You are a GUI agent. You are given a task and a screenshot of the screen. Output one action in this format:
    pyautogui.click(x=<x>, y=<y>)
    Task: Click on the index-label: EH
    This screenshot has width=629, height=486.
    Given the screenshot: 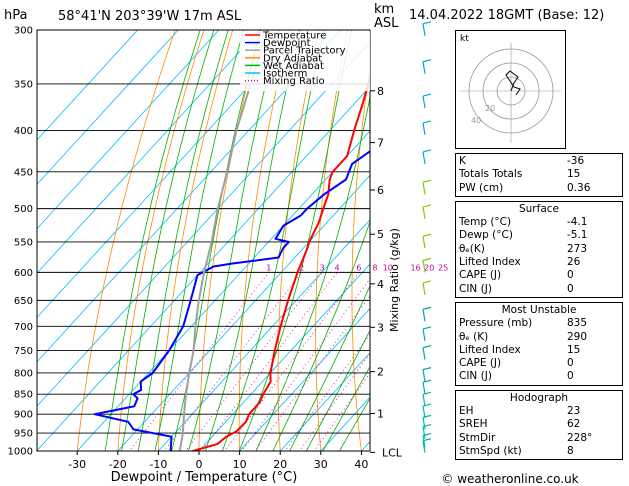 What is the action you would take?
    pyautogui.click(x=466, y=411)
    